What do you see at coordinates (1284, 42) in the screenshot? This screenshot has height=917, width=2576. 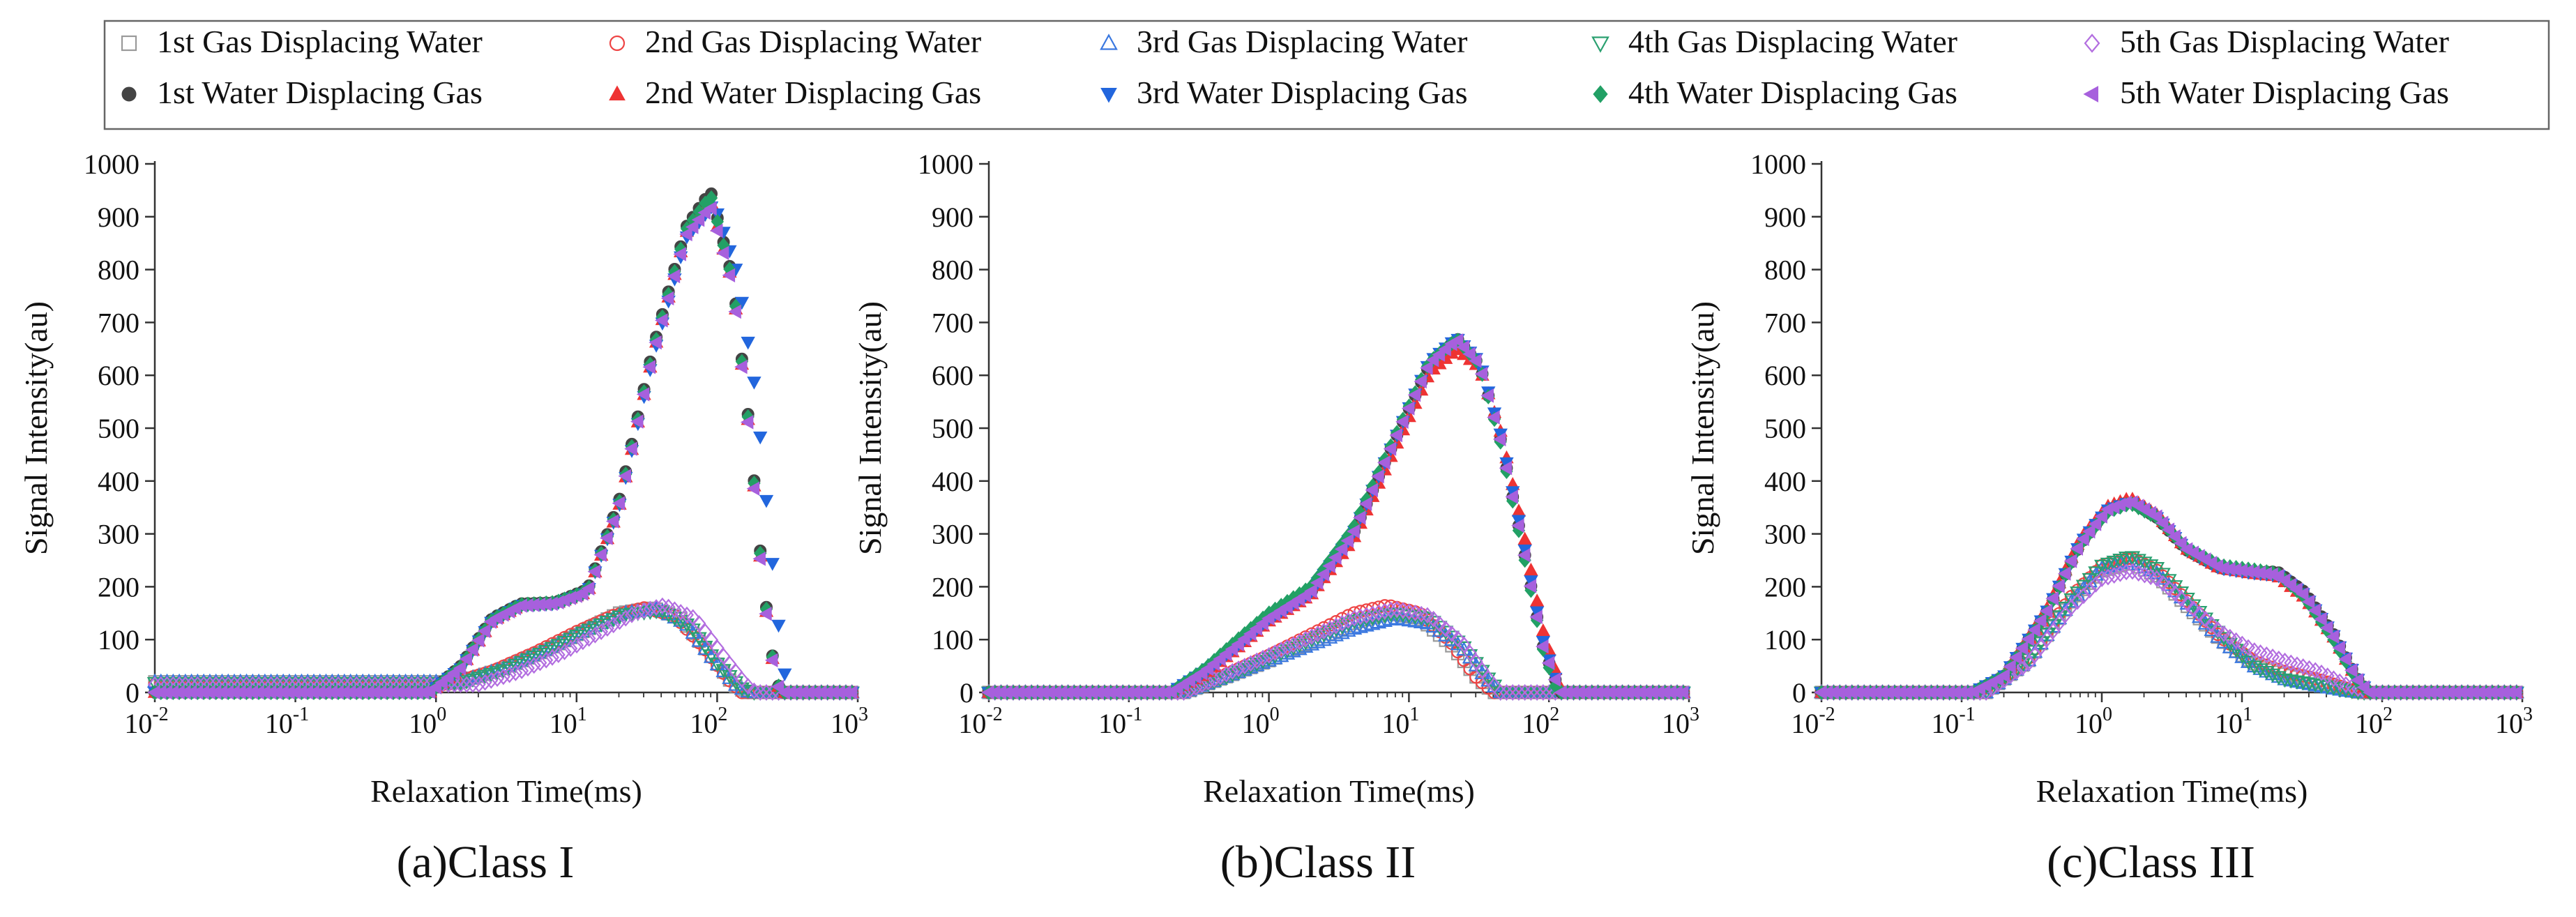 I see `legend-entry: 3rd Gas Displacing Water` at bounding box center [1284, 42].